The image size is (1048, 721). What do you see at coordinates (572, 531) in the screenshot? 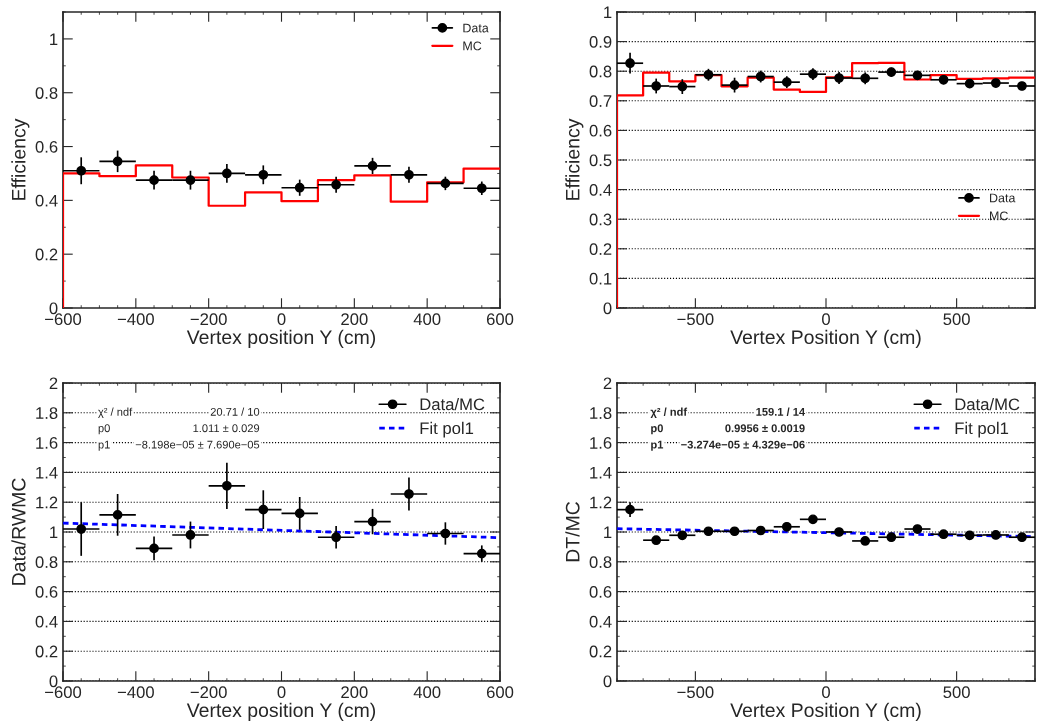
I see `y-axis-title: DT/MC` at bounding box center [572, 531].